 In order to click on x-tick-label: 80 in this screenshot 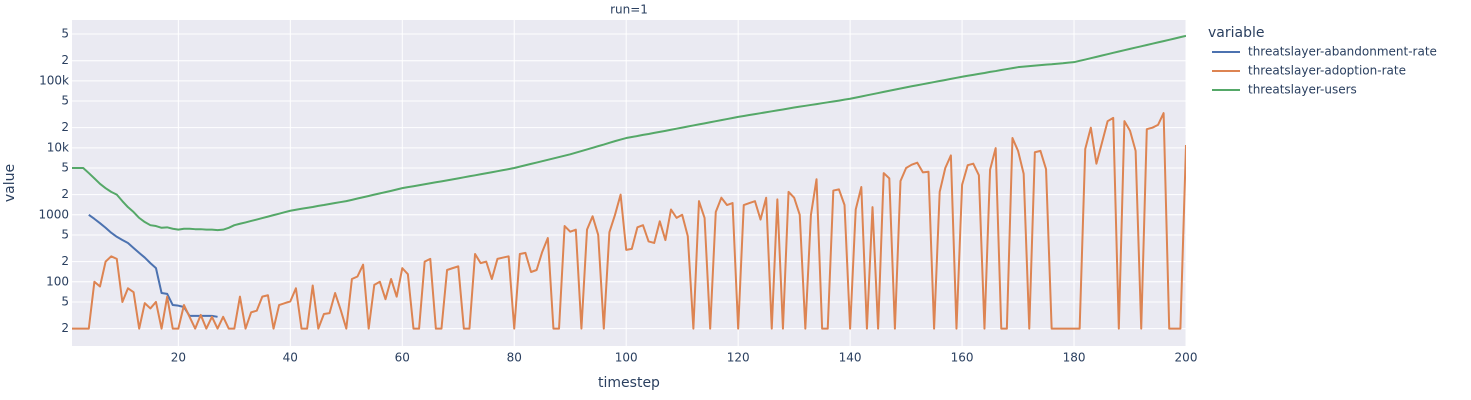, I will do `click(514, 358)`.